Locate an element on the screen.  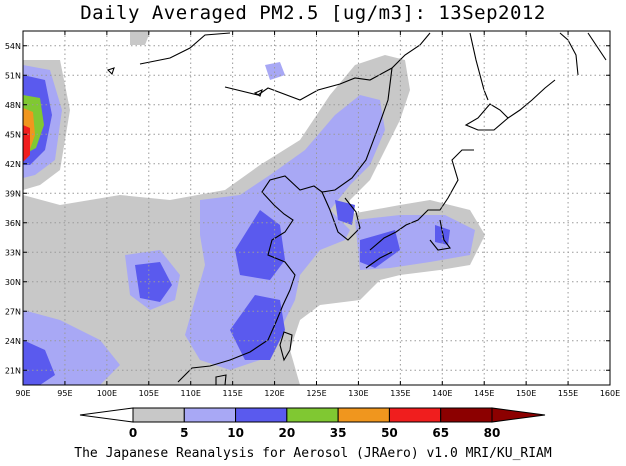
lat-tick-label: 45N is located at coordinates (13, 134).